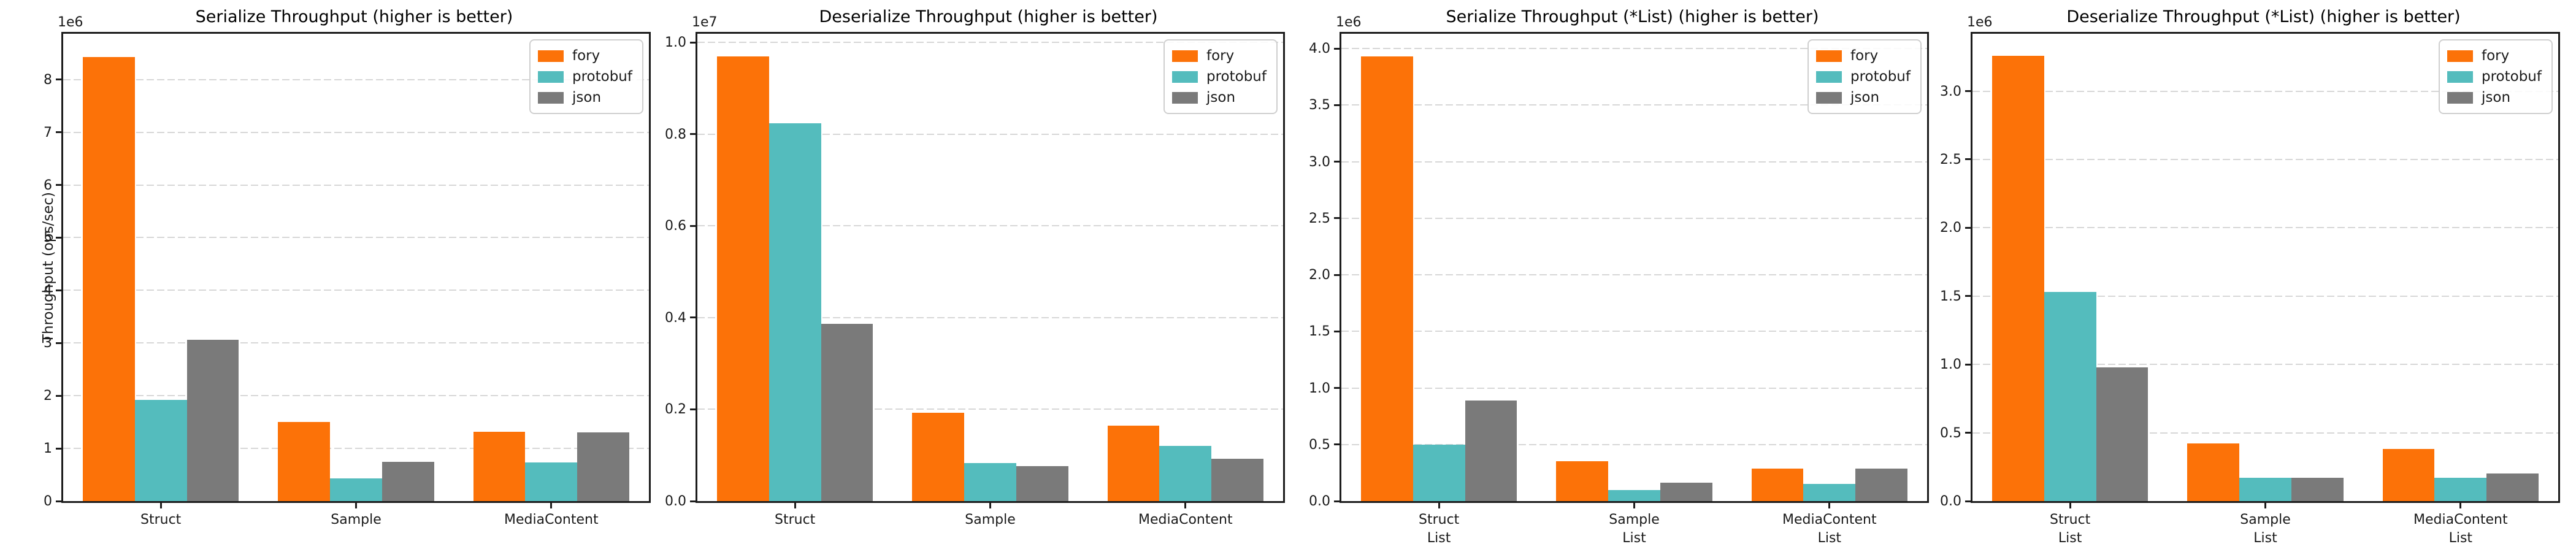 Image resolution: width=2576 pixels, height=552 pixels. What do you see at coordinates (48, 343) in the screenshot?
I see `y-tick-label: 3` at bounding box center [48, 343].